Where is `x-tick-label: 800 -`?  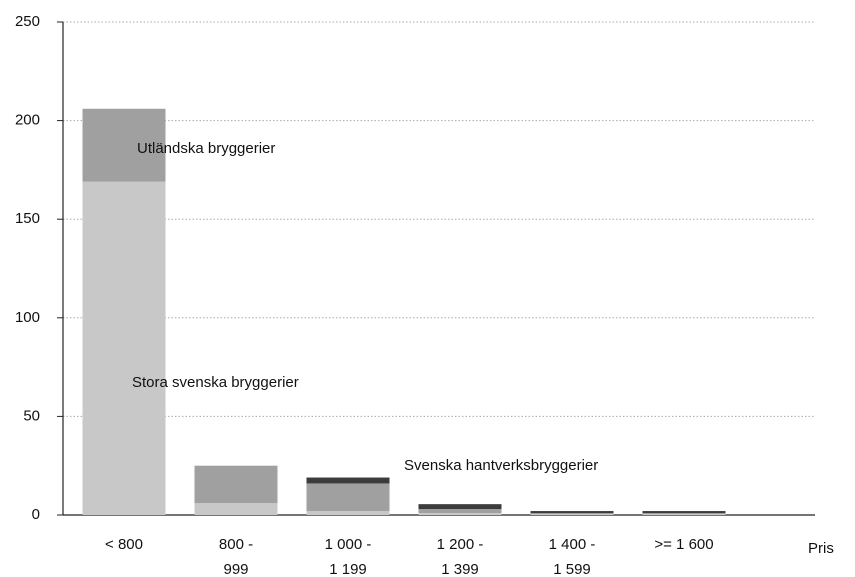 x-tick-label: 800 - is located at coordinates (236, 544).